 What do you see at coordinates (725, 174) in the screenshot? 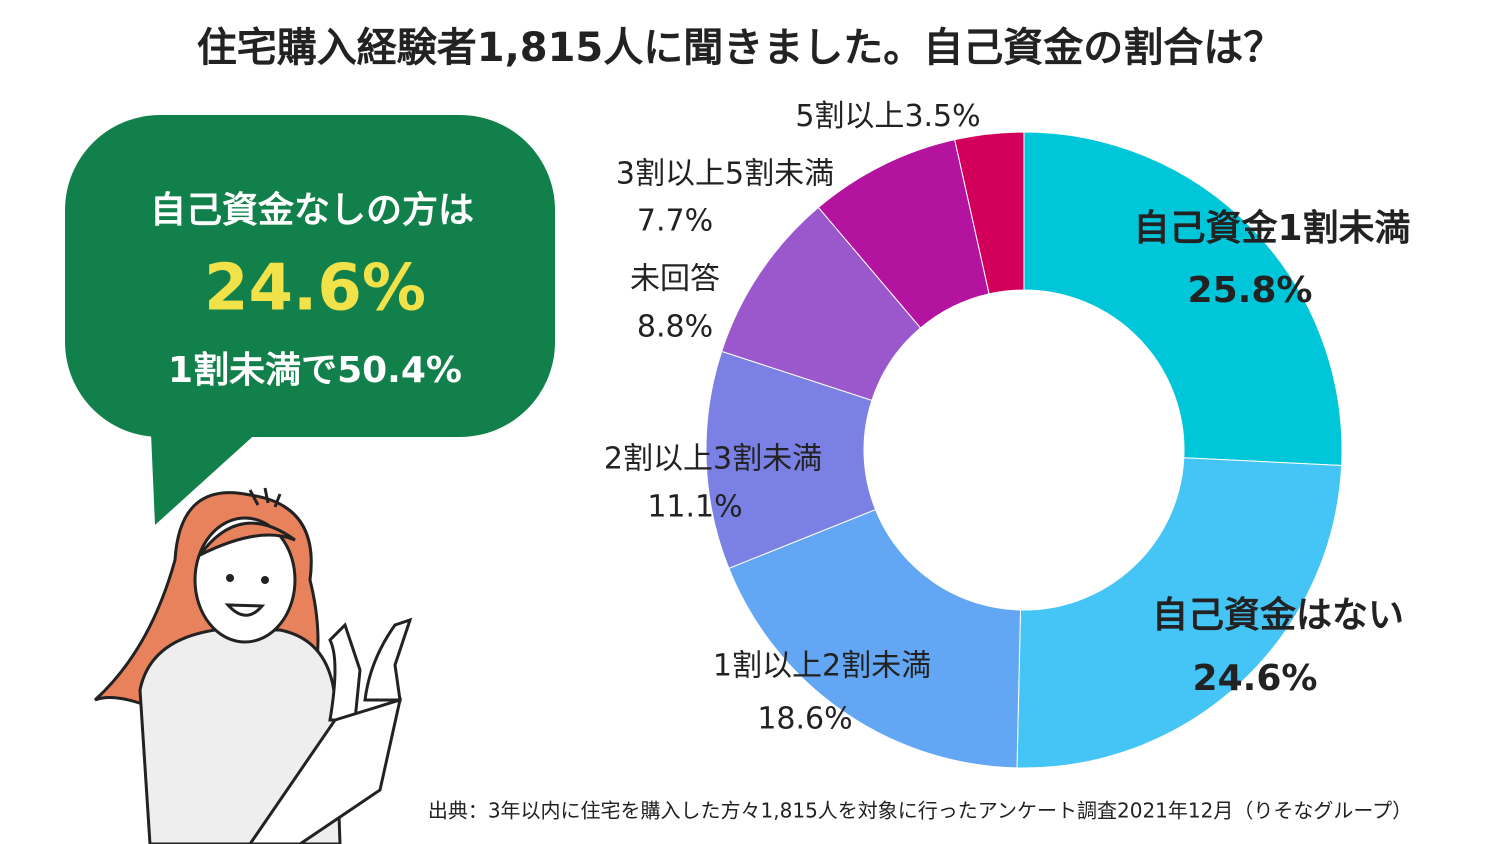
I see `slice-label: 3割以上5割未満` at bounding box center [725, 174].